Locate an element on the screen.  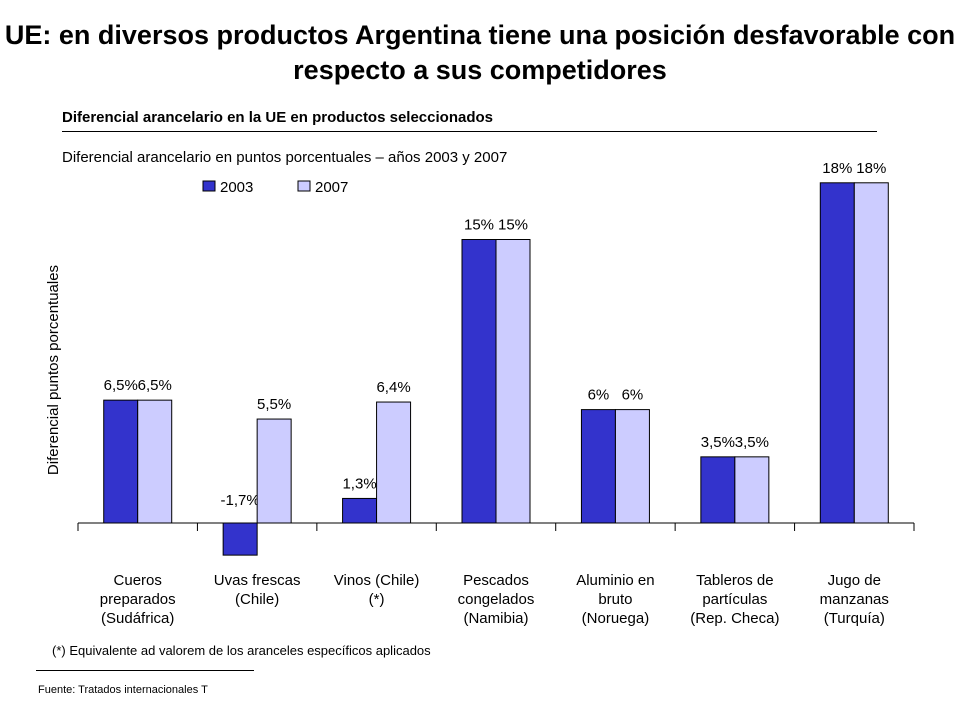
x-tick-label: (Namibia) is located at coordinates (495, 618).